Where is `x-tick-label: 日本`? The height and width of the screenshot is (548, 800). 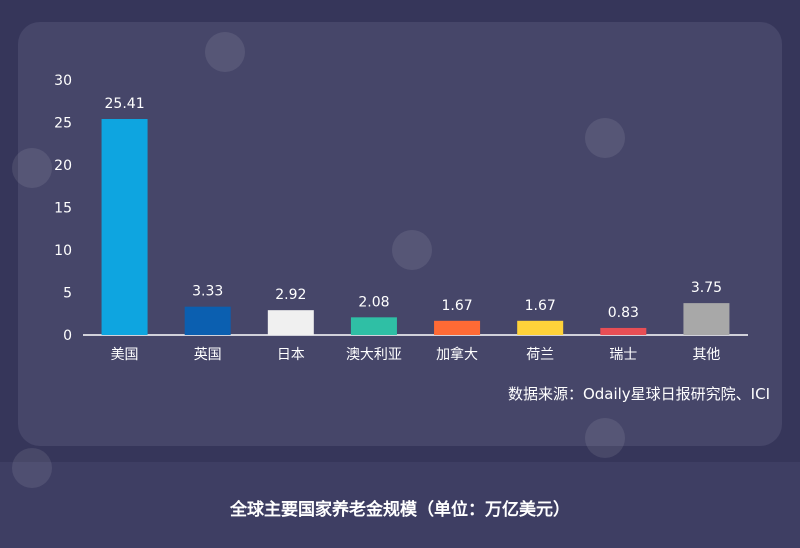 x-tick-label: 日本 is located at coordinates (291, 355).